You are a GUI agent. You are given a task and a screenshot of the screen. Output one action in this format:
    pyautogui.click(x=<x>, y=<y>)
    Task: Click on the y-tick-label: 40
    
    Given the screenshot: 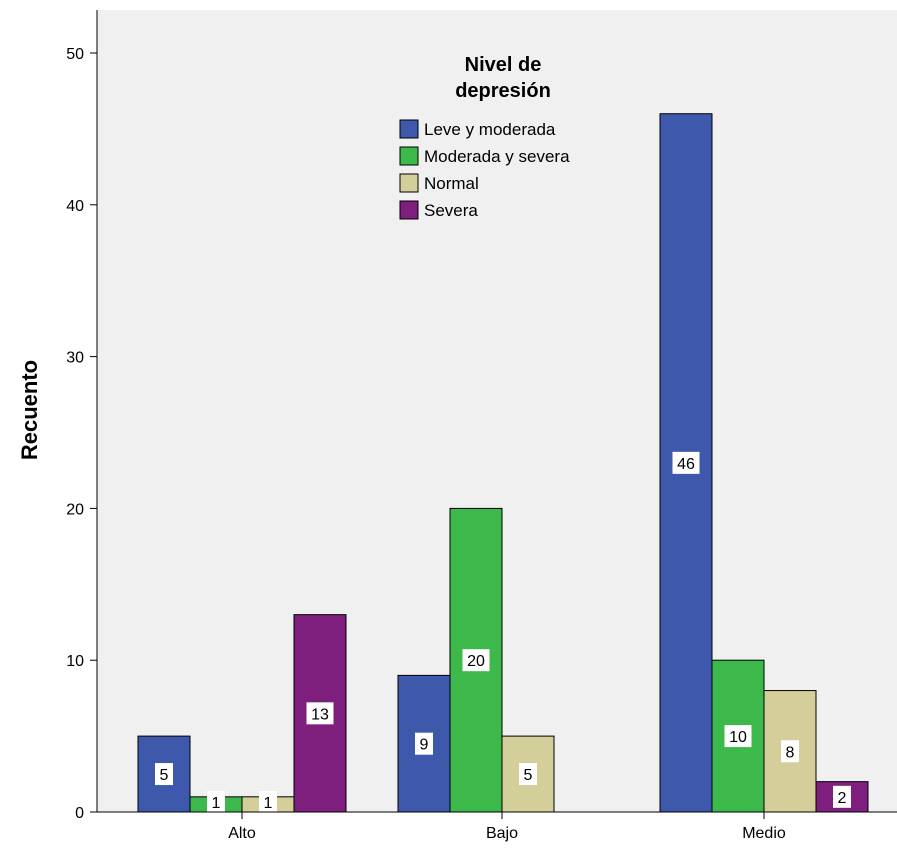 What is the action you would take?
    pyautogui.click(x=75, y=206)
    